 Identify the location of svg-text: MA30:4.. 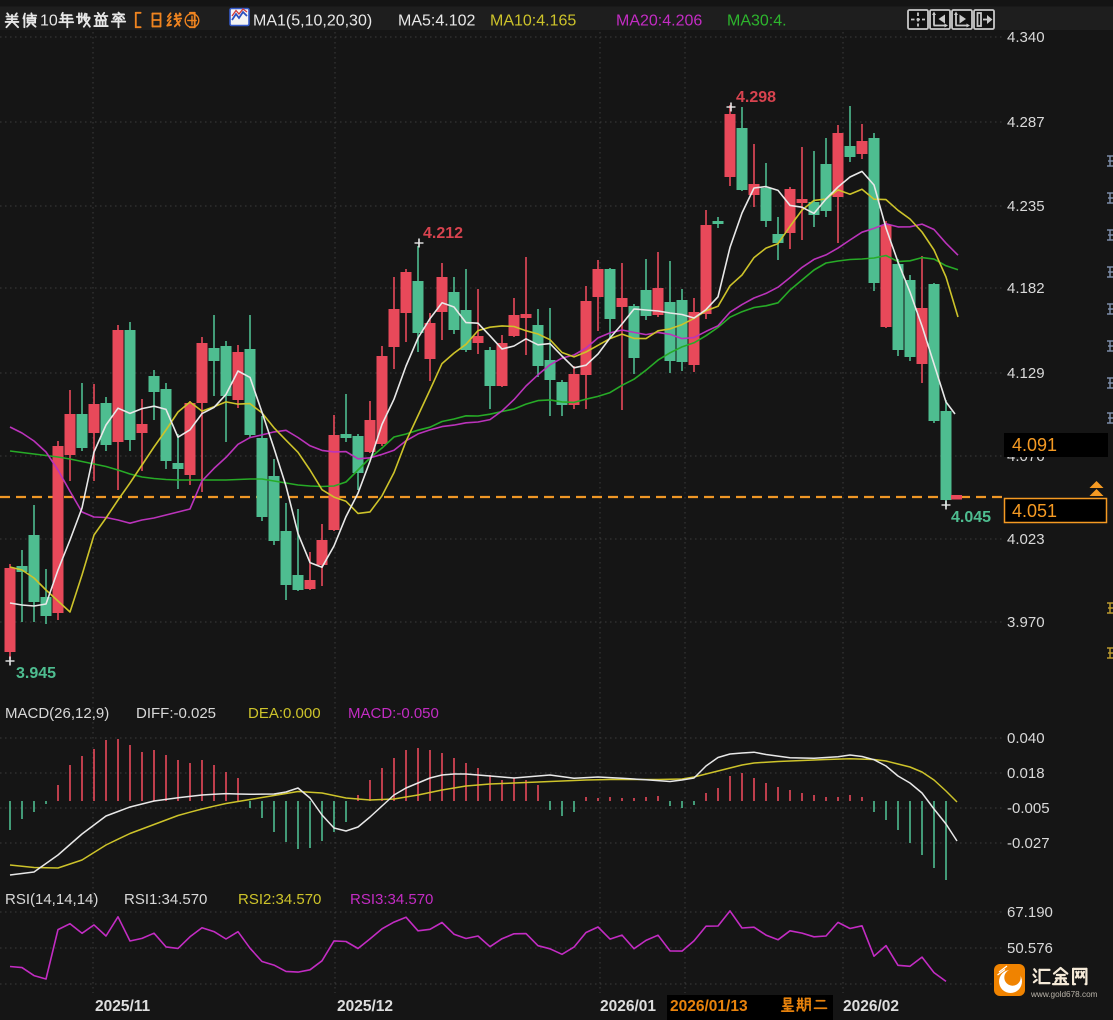
(757, 21).